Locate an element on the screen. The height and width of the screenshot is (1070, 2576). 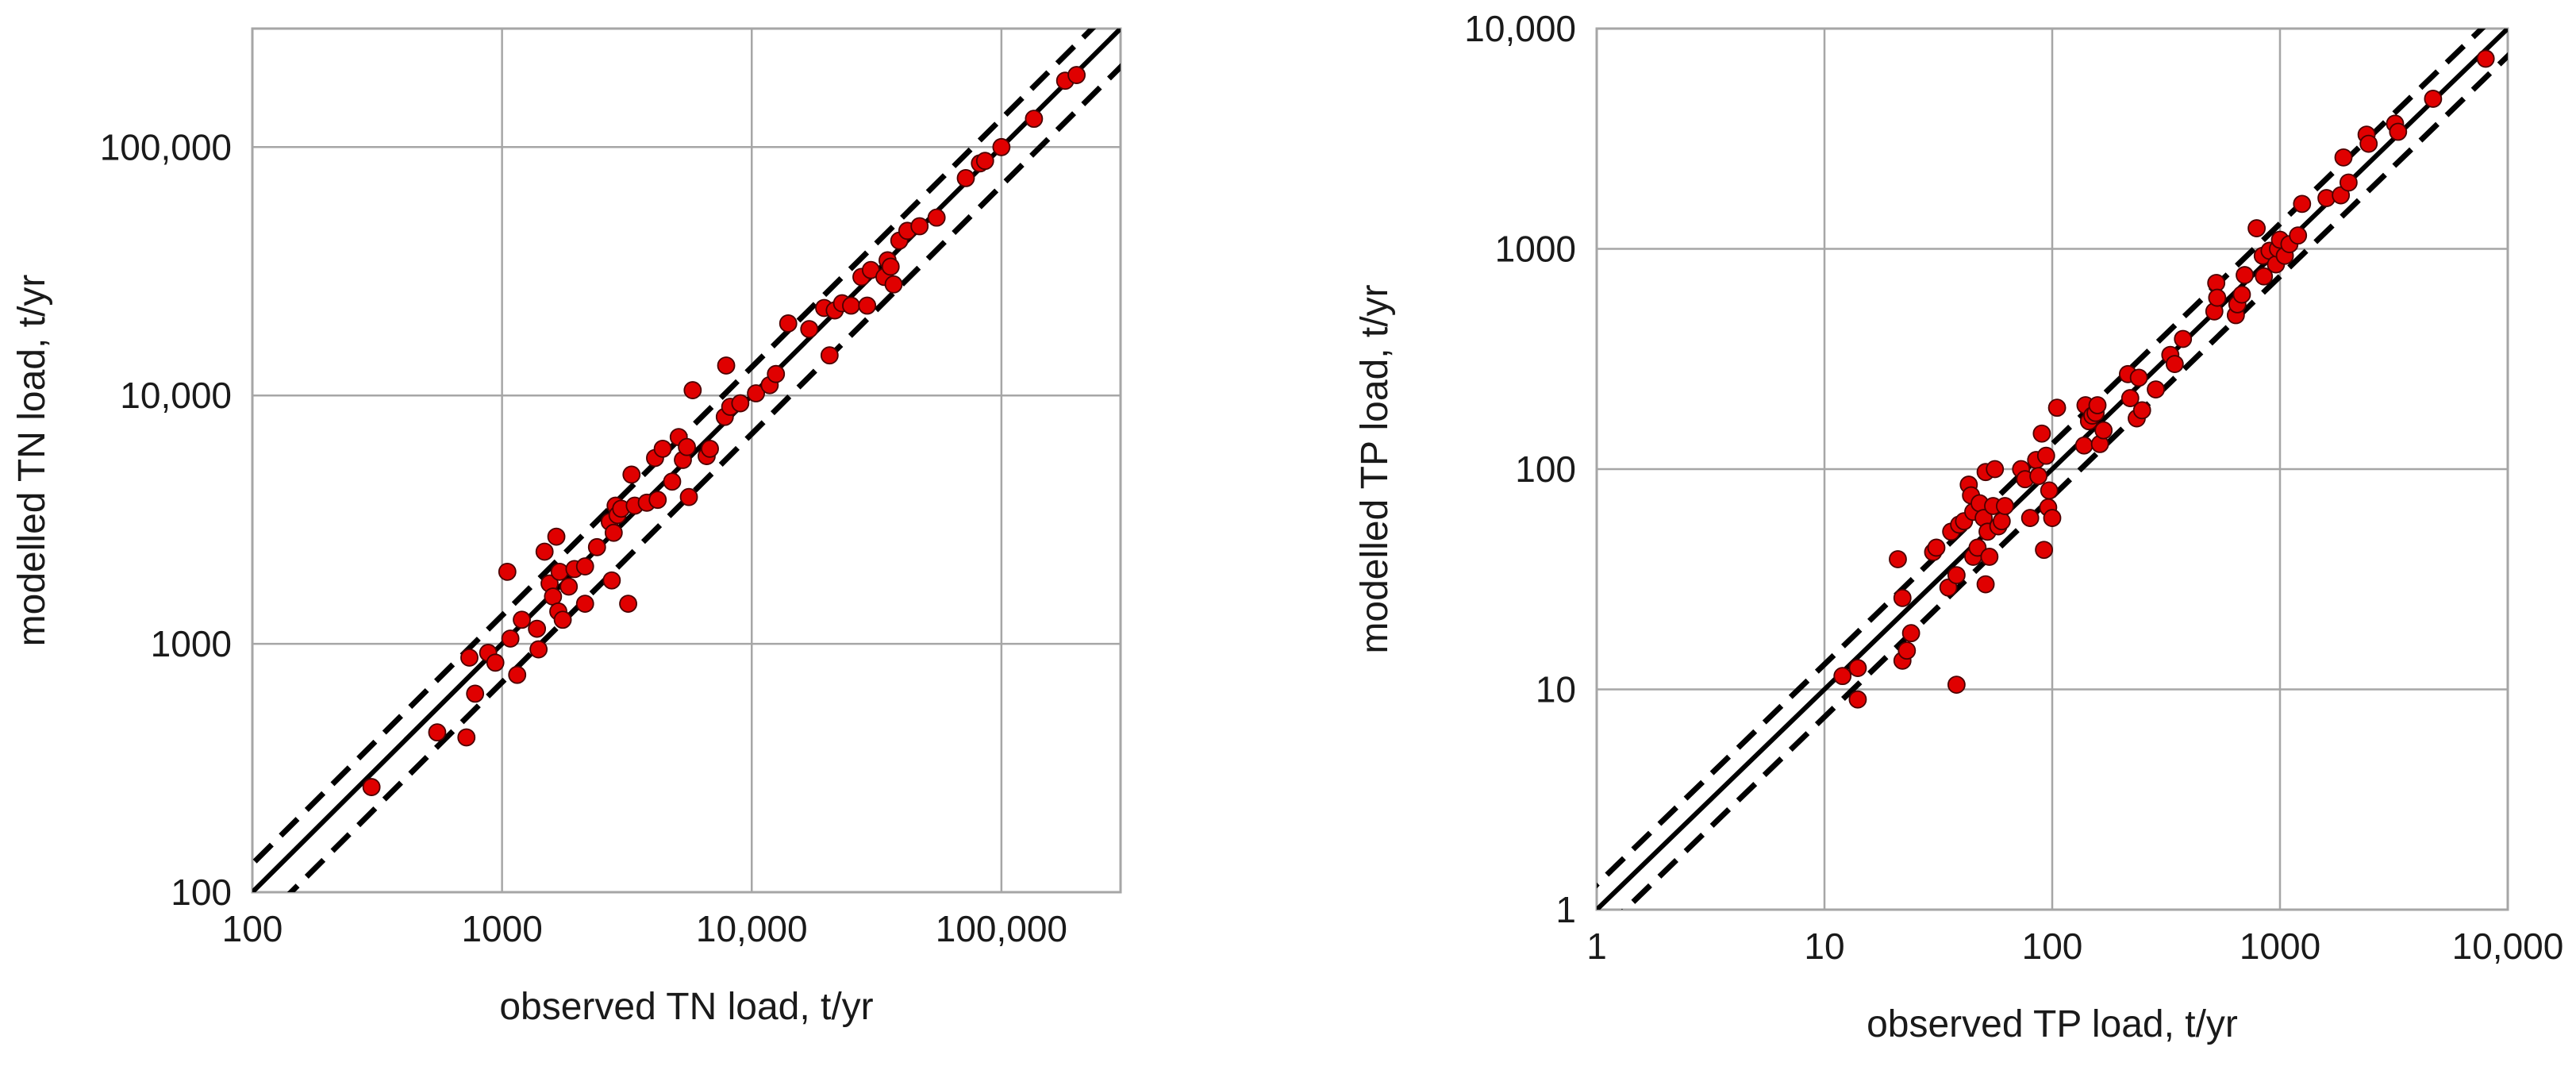
tp-y-tick-label: 1 is located at coordinates (1565, 909).